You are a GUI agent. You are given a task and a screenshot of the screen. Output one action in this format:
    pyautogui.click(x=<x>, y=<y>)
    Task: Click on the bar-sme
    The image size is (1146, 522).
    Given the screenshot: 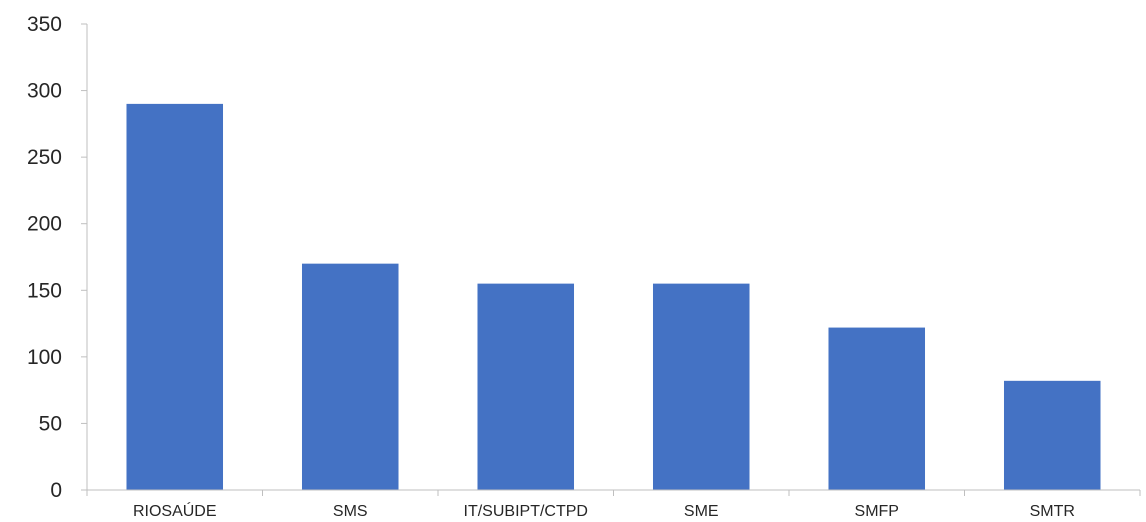 What is the action you would take?
    pyautogui.click(x=701, y=386)
    